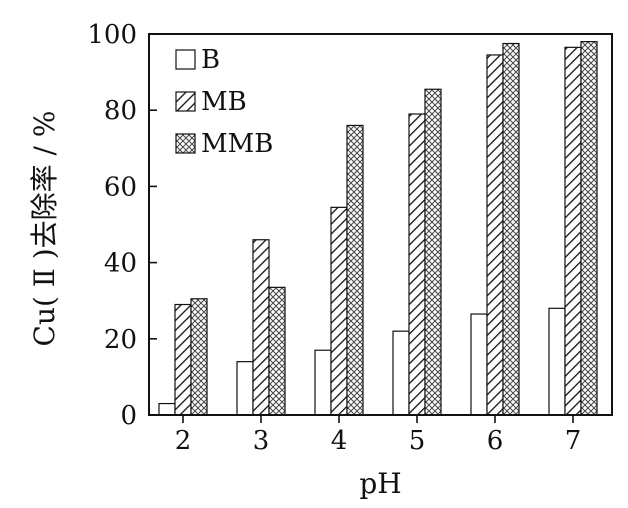 Image resolution: width=628 pixels, height=508 pixels. I want to click on x-tick-label: 2, so click(183, 441).